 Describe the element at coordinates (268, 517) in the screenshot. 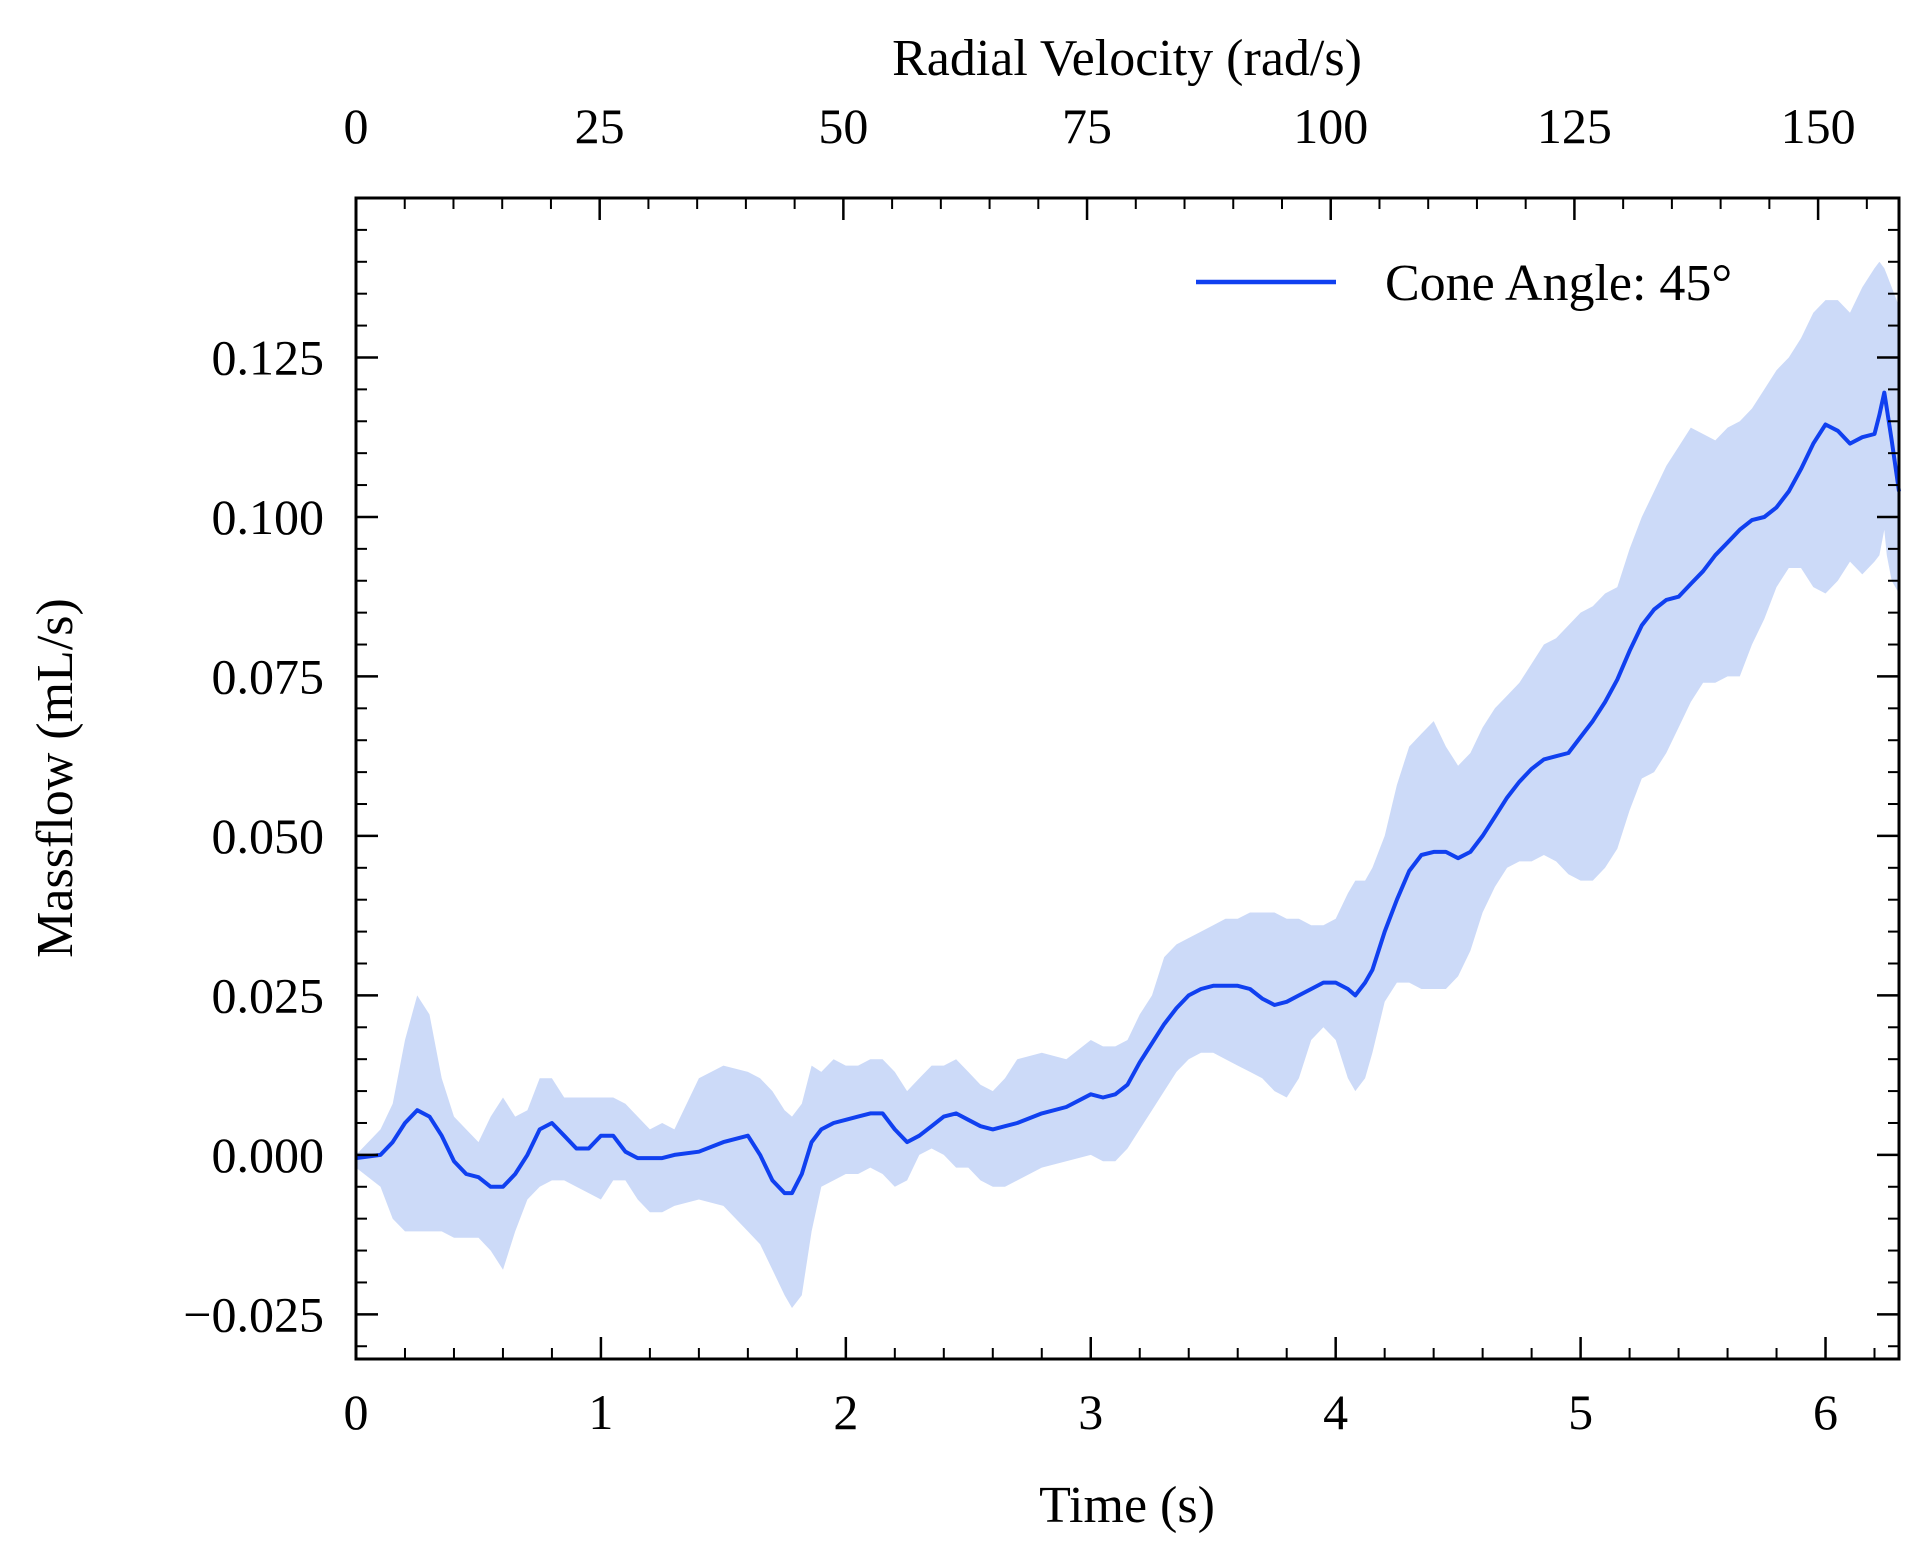

I see `y-tick-label: 0.100` at that location.